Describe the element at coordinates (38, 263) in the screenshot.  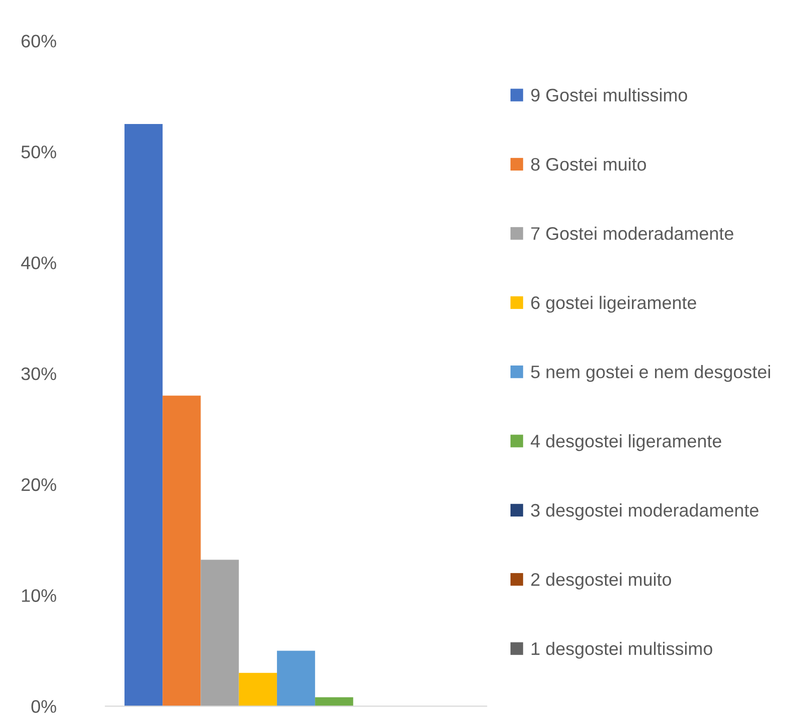
I see `y-tick-label: 40%` at that location.